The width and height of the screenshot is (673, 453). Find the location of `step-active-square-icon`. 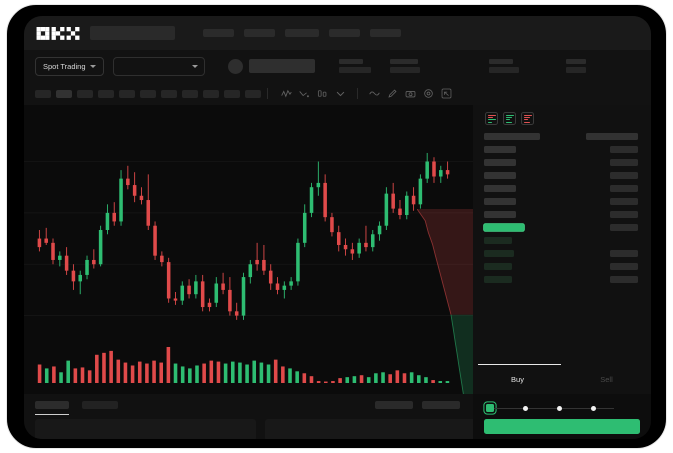

step-active-square-icon is located at coordinates (490, 408).